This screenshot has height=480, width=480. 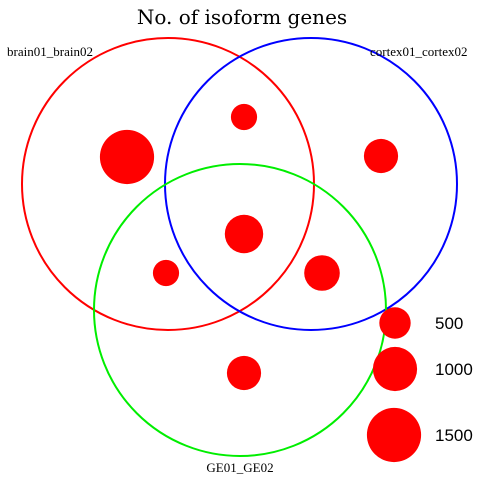 I want to click on set-label-ge: GE01_GE02, so click(x=239, y=467).